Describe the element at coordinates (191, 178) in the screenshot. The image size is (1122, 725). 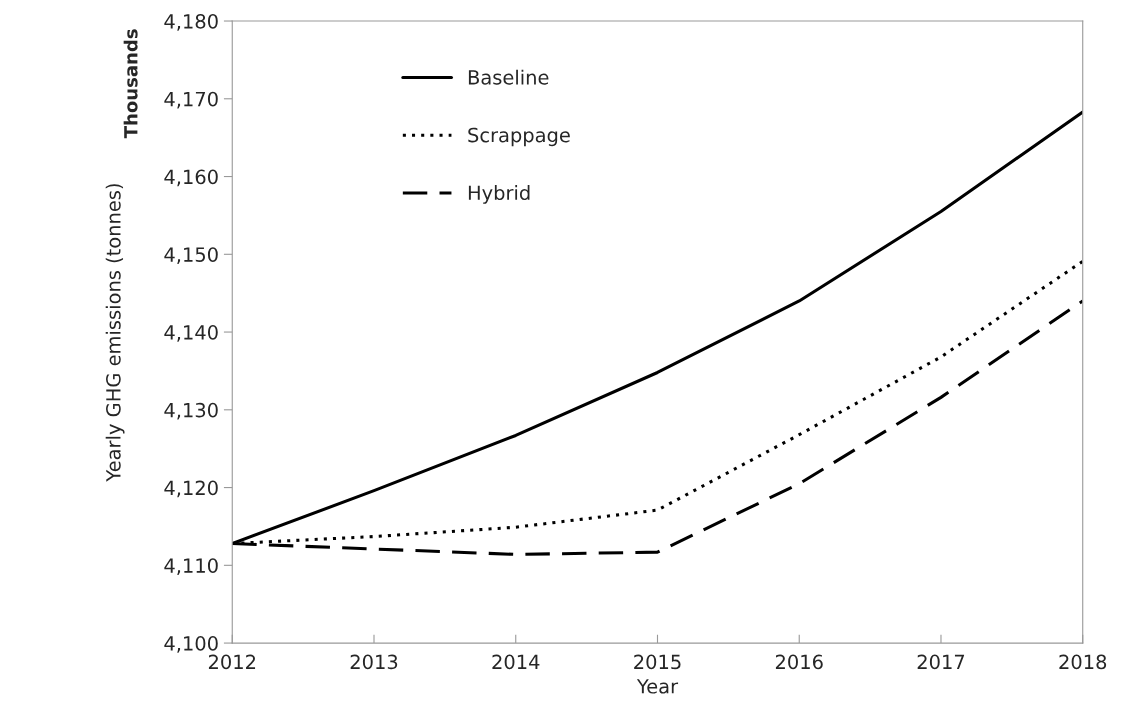
I see `y-tick-label: 4,160` at that location.